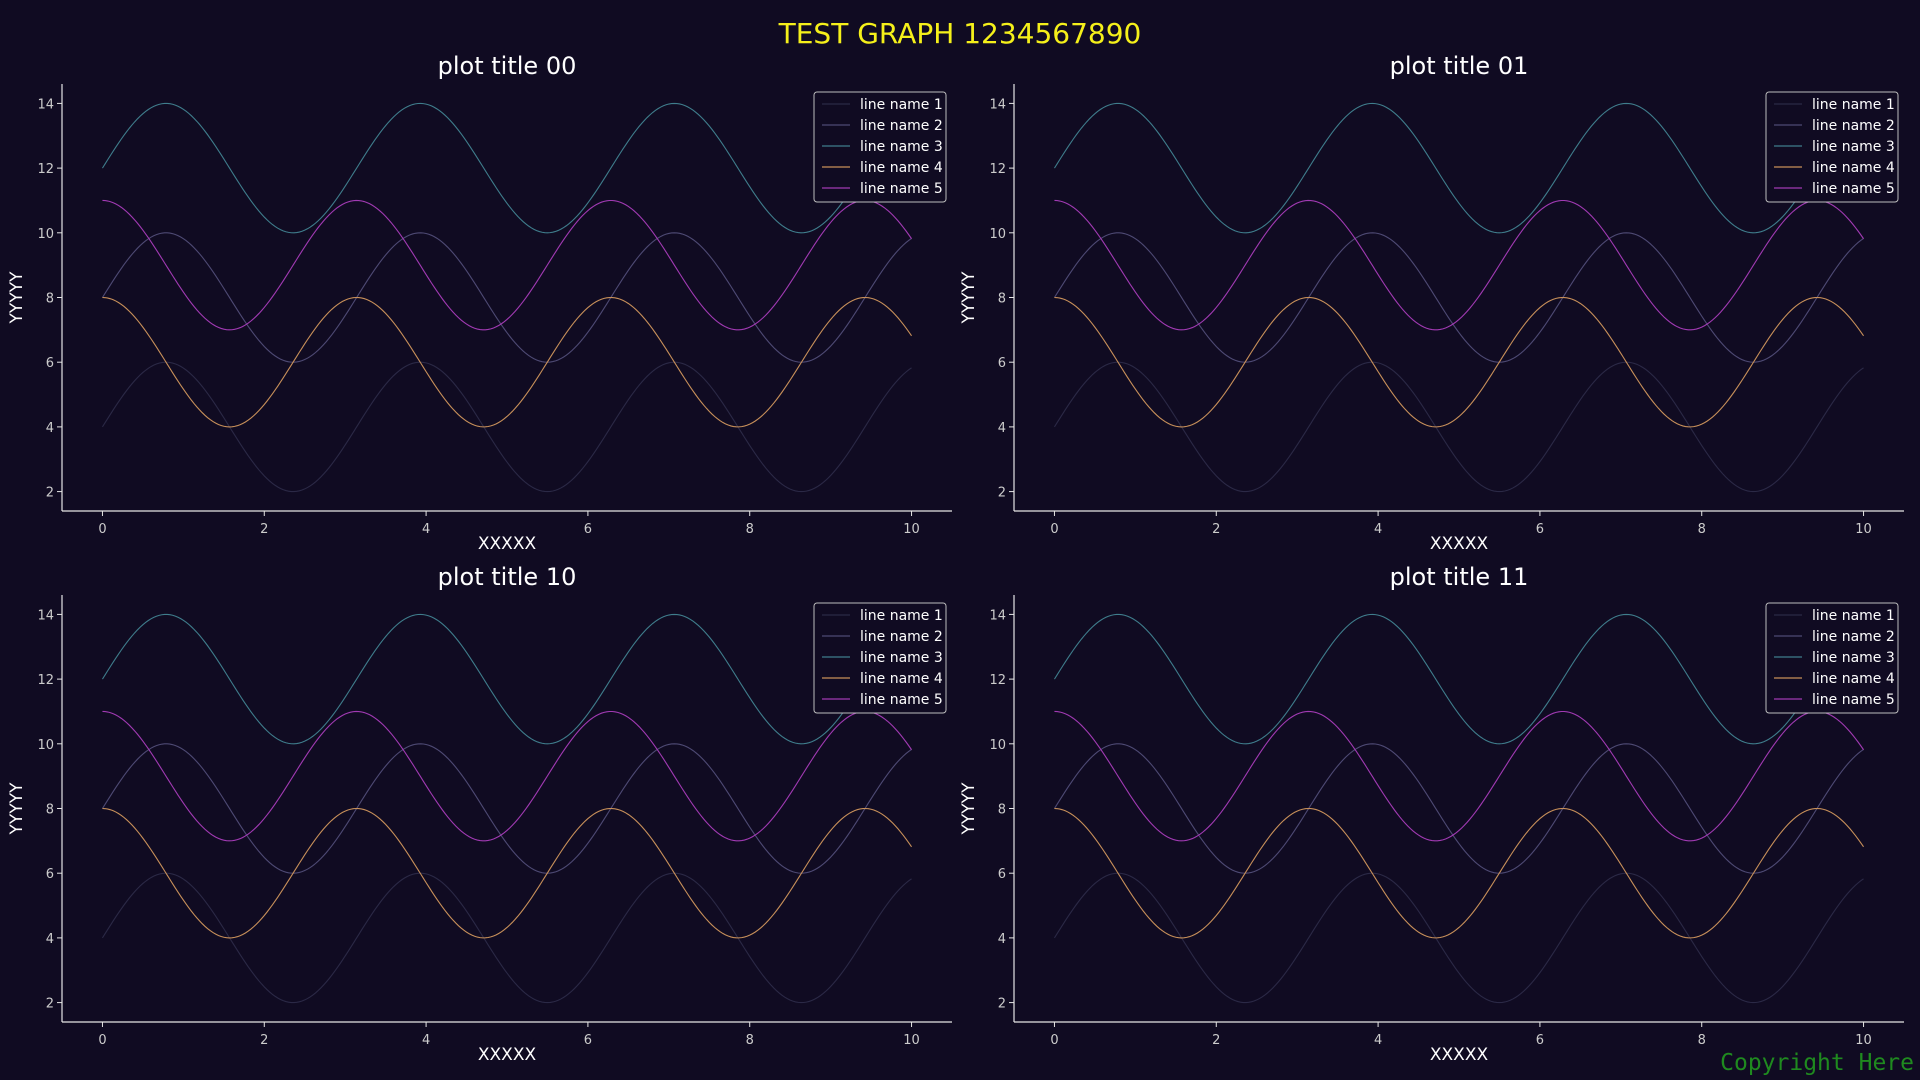 This screenshot has width=1920, height=1080. I want to click on copyright-text: Copyright Here, so click(1817, 1063).